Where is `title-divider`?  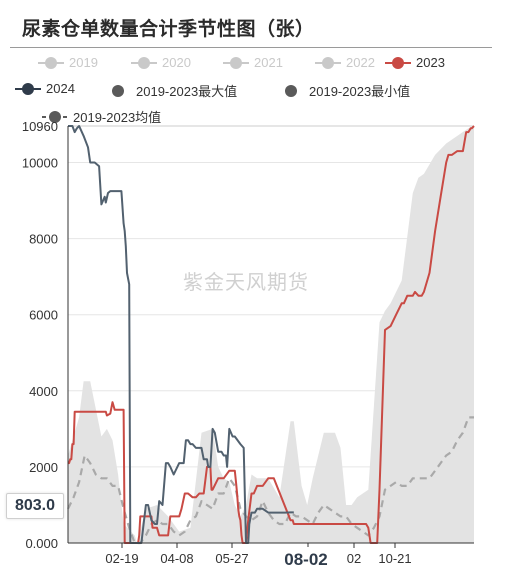 title-divider is located at coordinates (251, 47).